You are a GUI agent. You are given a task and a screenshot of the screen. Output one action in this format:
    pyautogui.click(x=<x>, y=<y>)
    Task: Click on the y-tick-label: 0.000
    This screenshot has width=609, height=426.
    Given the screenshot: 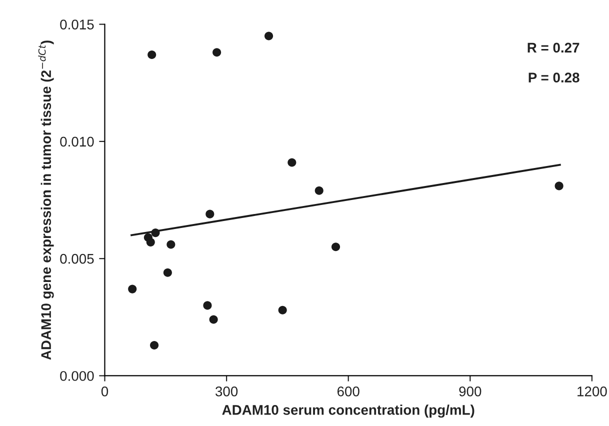 What is the action you would take?
    pyautogui.click(x=77, y=376)
    